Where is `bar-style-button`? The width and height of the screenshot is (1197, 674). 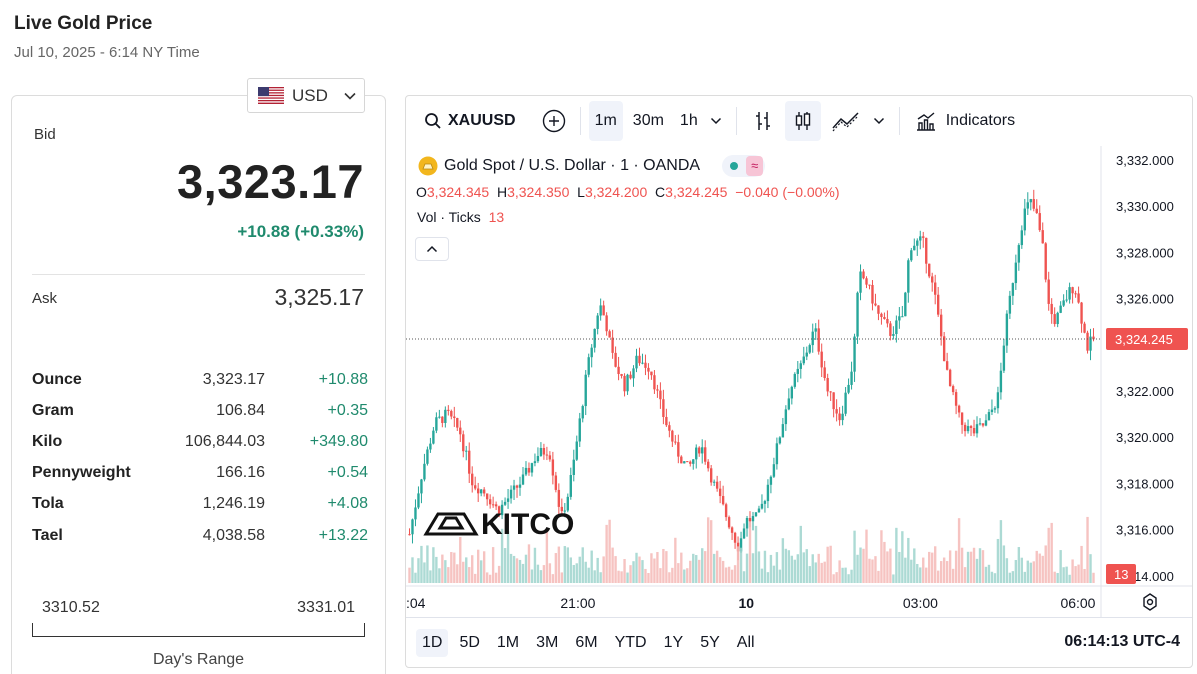 bar-style-button is located at coordinates (763, 121).